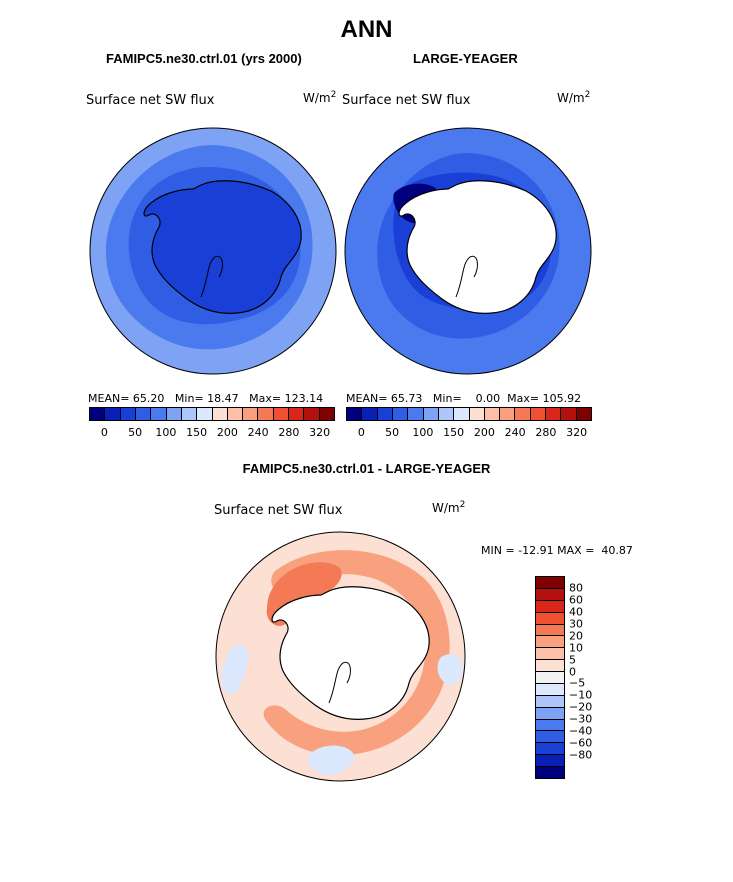  I want to click on colorbar-tick-label: −10, so click(581, 695).